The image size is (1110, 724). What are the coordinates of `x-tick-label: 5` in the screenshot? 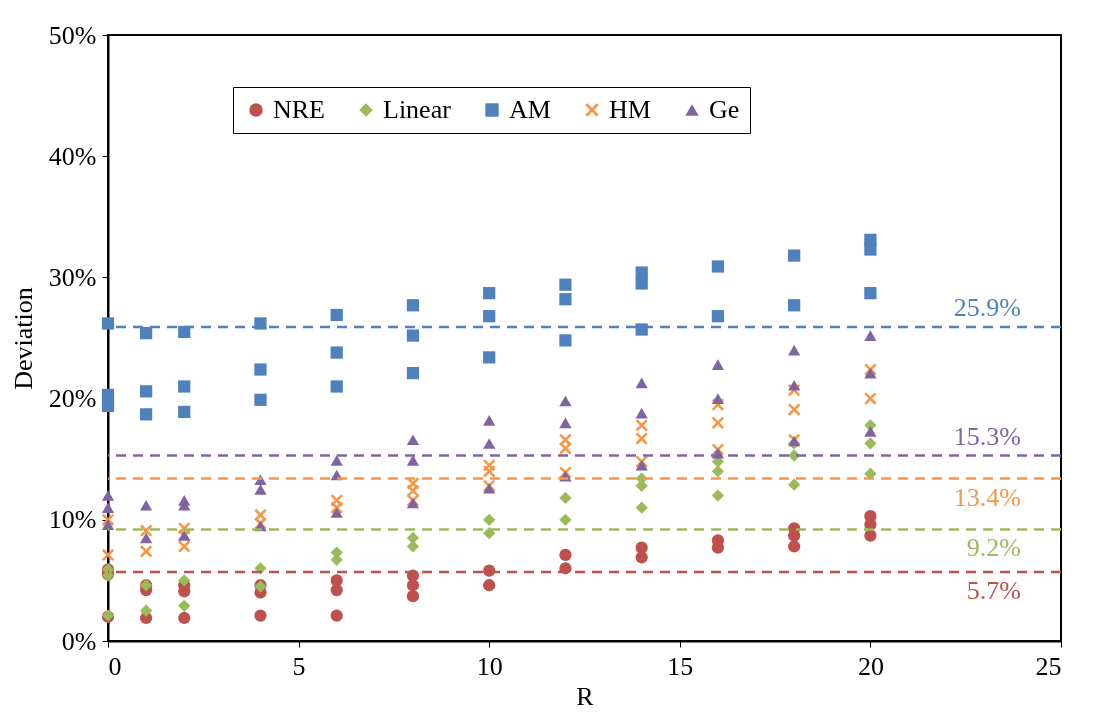 It's located at (299, 666).